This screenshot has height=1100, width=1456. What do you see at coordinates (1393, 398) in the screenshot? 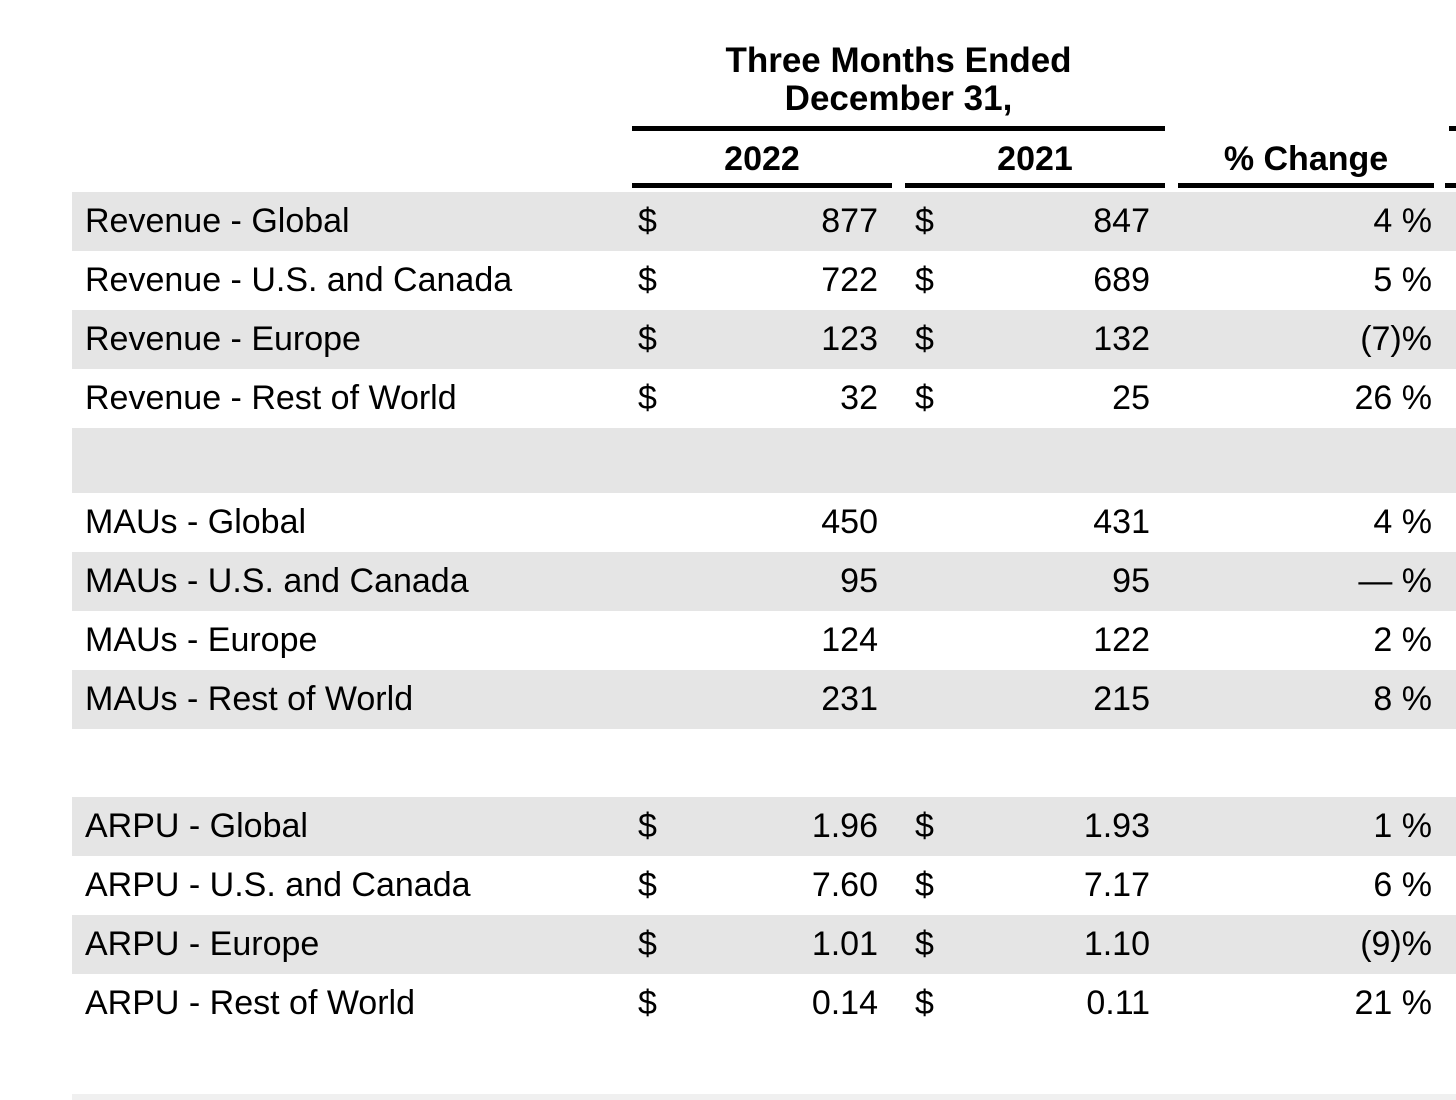
I see `value-percent-change: 26 %` at bounding box center [1393, 398].